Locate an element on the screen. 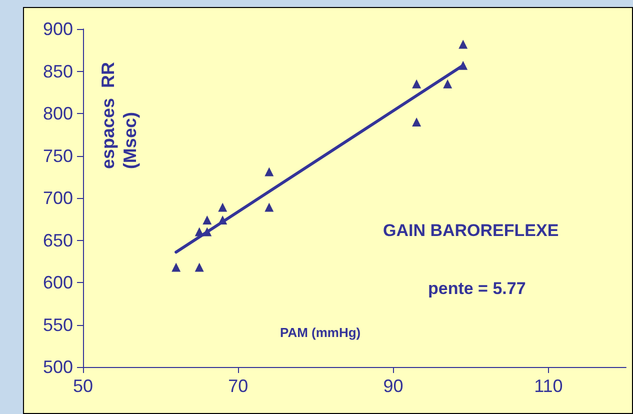  x-tick-label: 90 is located at coordinates (393, 386).